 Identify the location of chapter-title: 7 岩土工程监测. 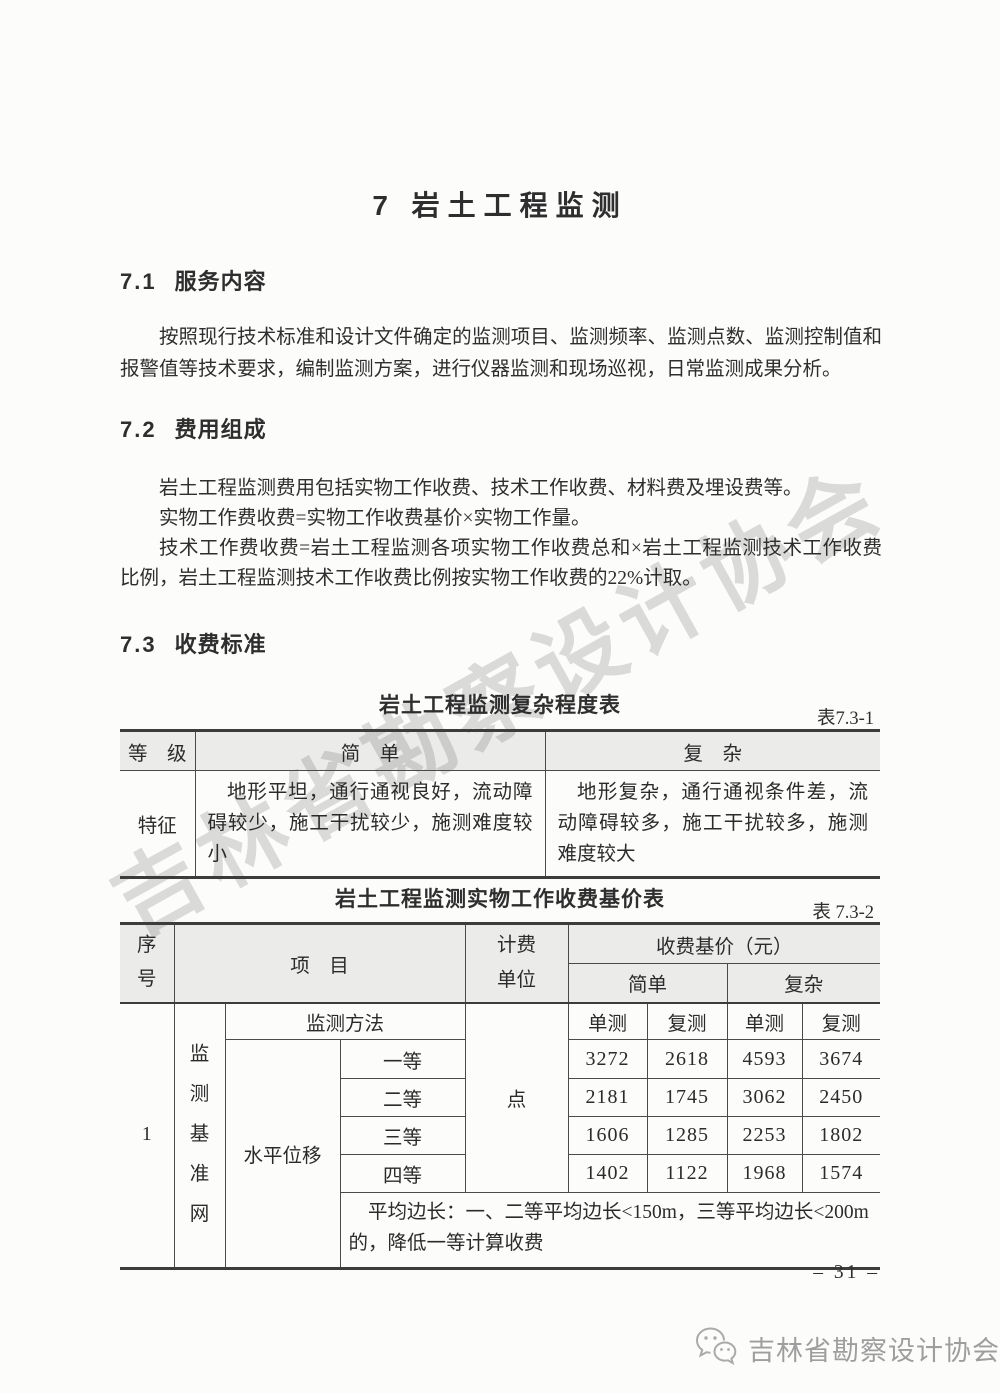
(500, 205).